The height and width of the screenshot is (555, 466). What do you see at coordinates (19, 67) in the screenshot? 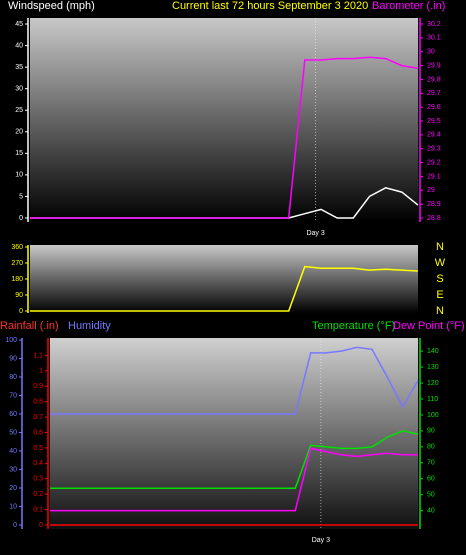
I see `tick-label: 35` at bounding box center [19, 67].